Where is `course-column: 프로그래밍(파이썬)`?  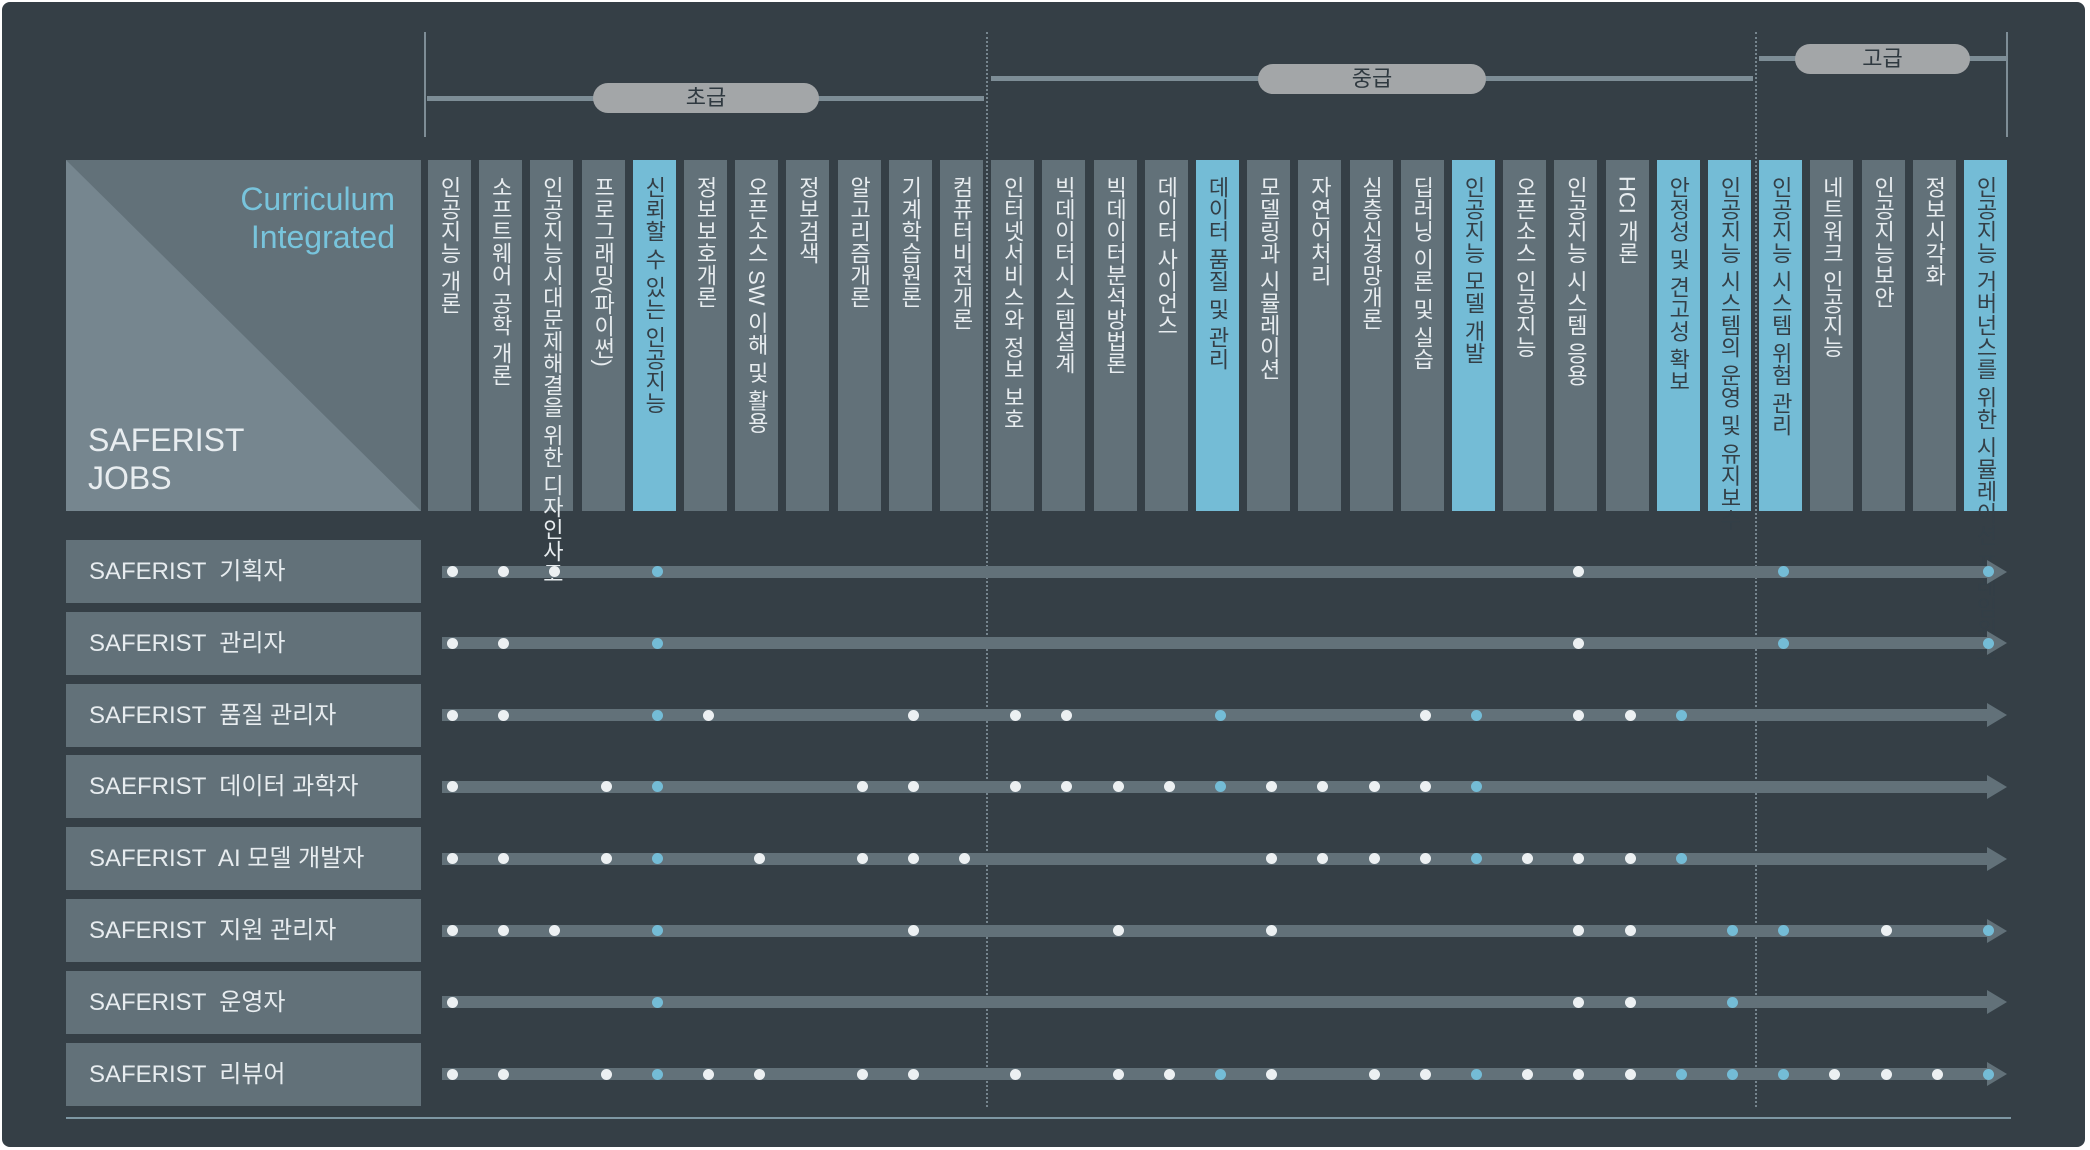
course-column: 프로그래밍(파이썬) is located at coordinates (603, 335).